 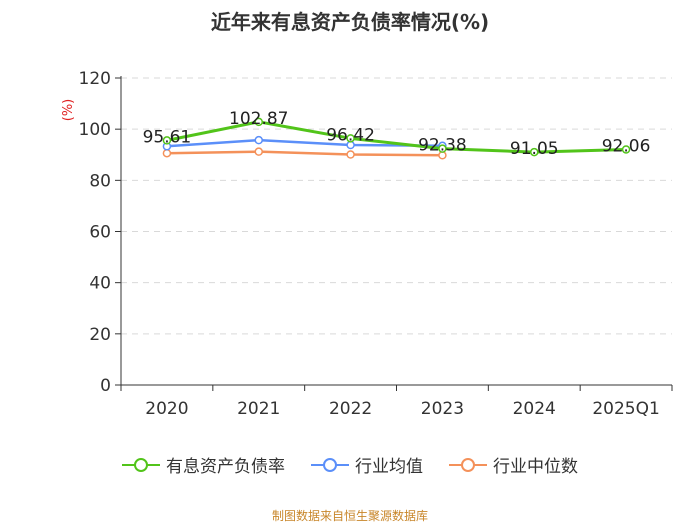 I want to click on x-tick-label-2021: 2021, so click(x=258, y=409).